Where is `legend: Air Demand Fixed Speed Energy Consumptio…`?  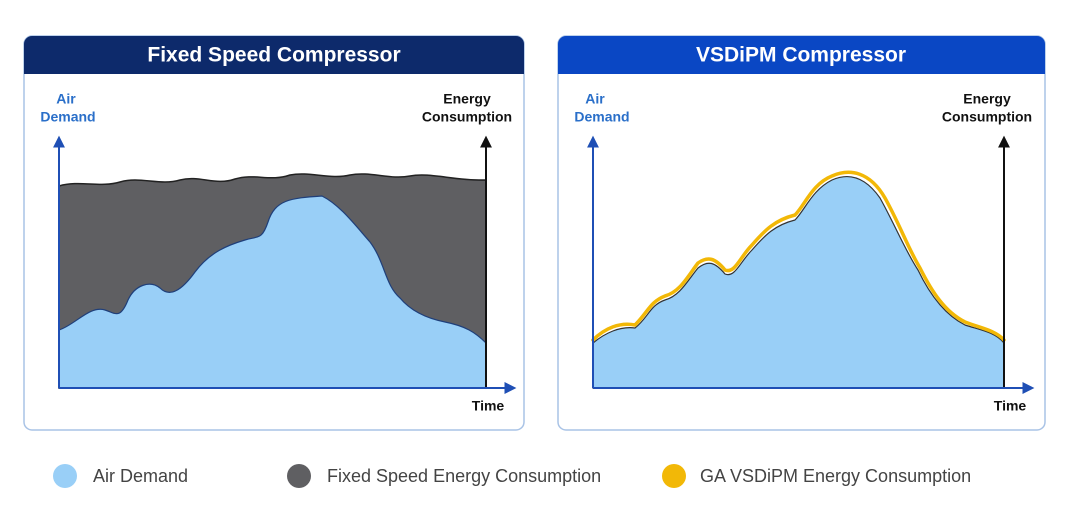 legend: Air Demand Fixed Speed Energy Consumptio… is located at coordinates (512, 476).